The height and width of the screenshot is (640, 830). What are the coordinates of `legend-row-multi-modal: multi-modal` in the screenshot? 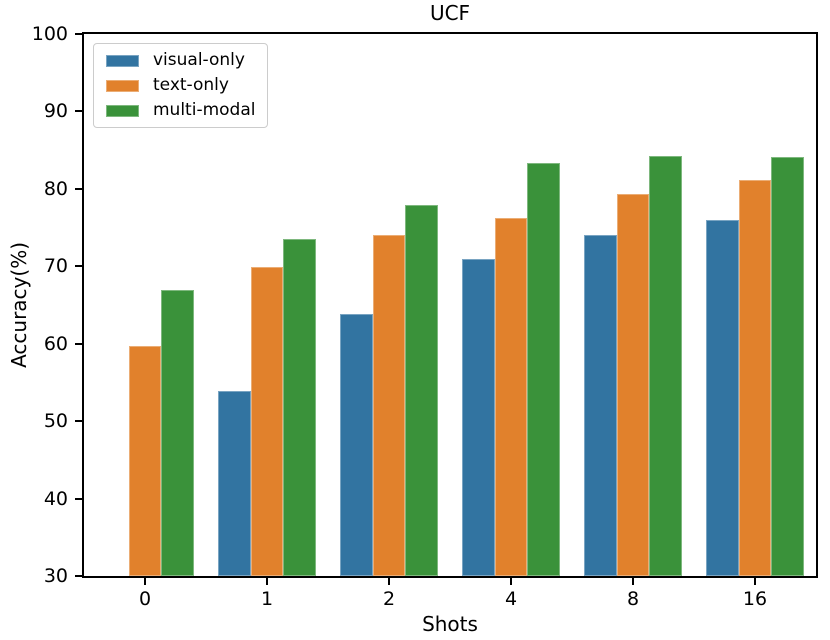 It's located at (180, 110).